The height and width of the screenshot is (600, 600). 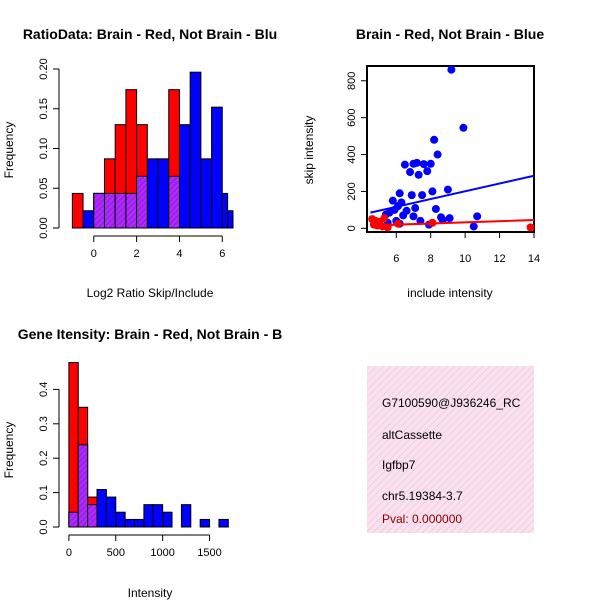 I want to click on info-panel-background, so click(x=450, y=449).